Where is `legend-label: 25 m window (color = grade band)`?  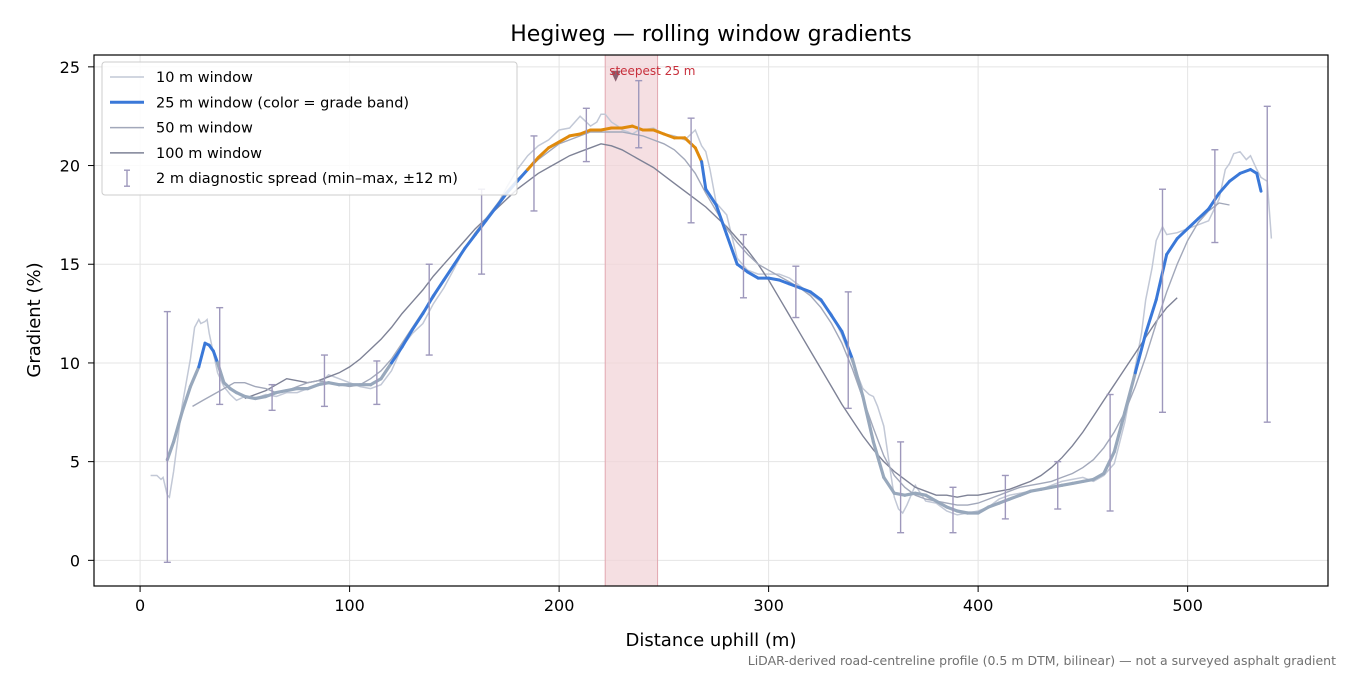
legend-label: 25 m window (color = grade band) is located at coordinates (282, 103).